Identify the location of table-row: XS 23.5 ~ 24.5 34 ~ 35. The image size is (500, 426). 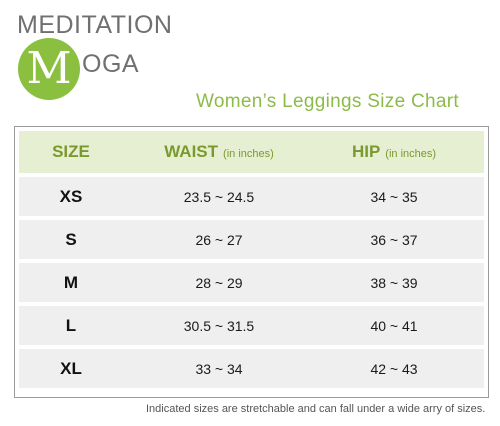
(251, 196).